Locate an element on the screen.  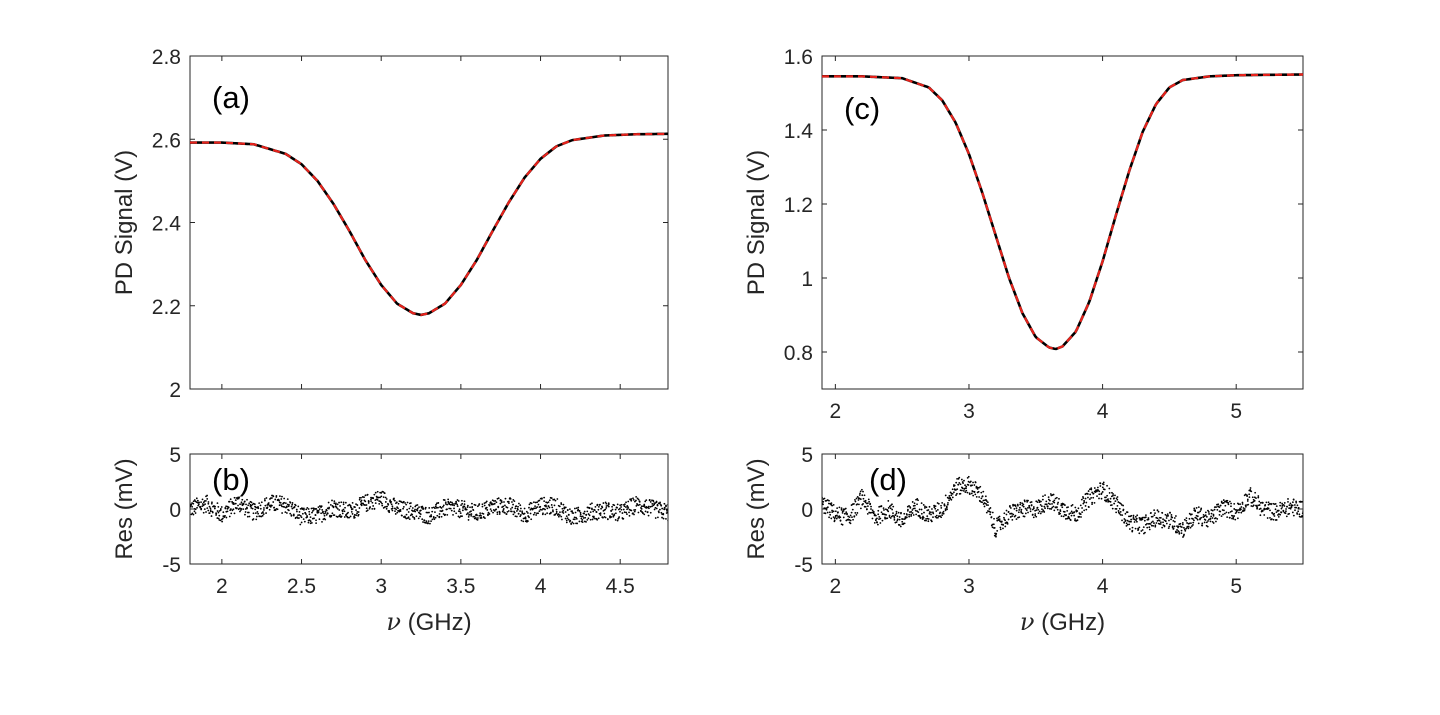
nu-symbol: ν is located at coordinates (393, 622).